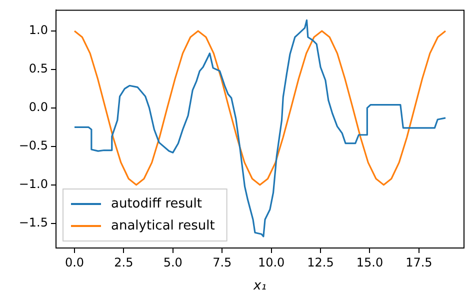  What do you see at coordinates (320, 262) in the screenshot?
I see `x-tick-label: 12.5` at bounding box center [320, 262].